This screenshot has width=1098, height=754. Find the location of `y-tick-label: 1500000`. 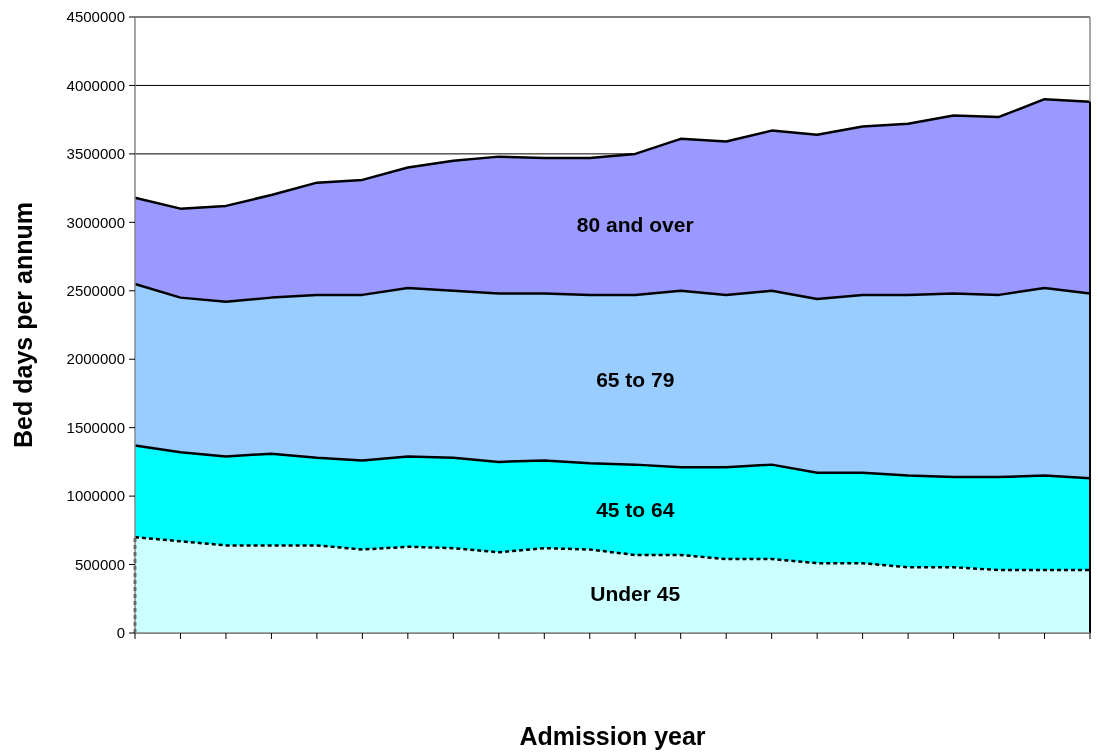

y-tick-label: 1500000 is located at coordinates (95, 427).